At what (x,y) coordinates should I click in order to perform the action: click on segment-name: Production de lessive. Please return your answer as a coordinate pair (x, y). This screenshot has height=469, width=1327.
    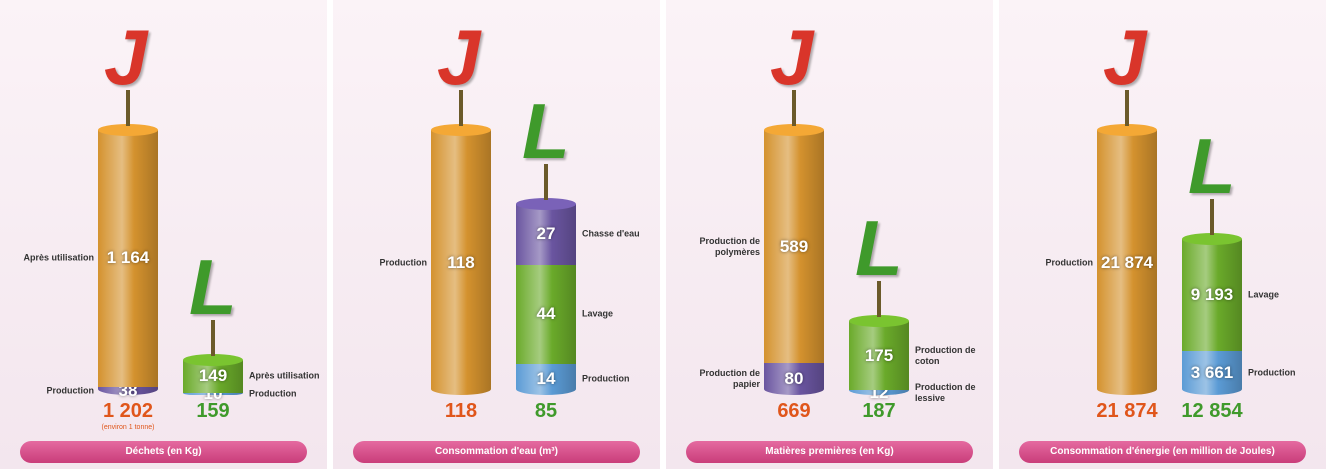
    Looking at the image, I should click on (945, 392).